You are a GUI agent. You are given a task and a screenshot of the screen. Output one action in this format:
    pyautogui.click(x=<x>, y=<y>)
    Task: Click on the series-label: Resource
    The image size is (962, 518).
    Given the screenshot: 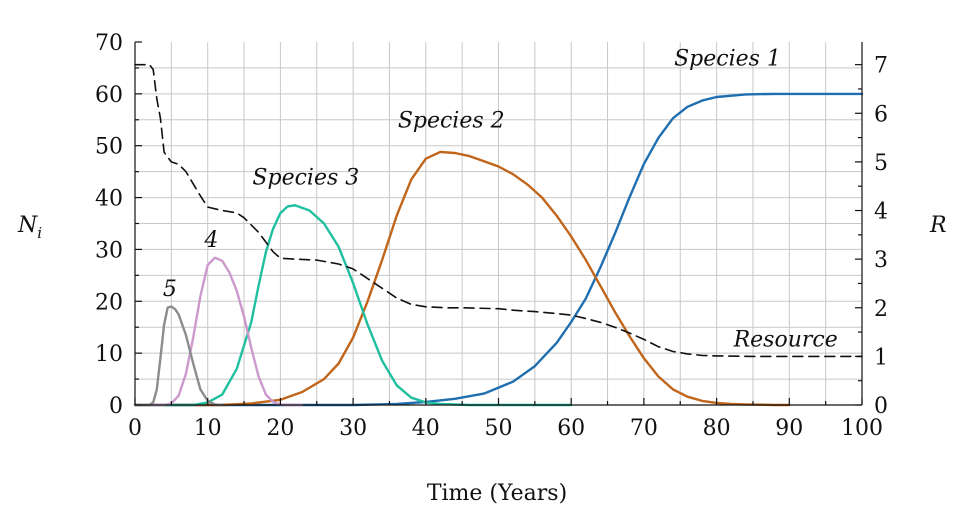 What is the action you would take?
    pyautogui.click(x=785, y=340)
    